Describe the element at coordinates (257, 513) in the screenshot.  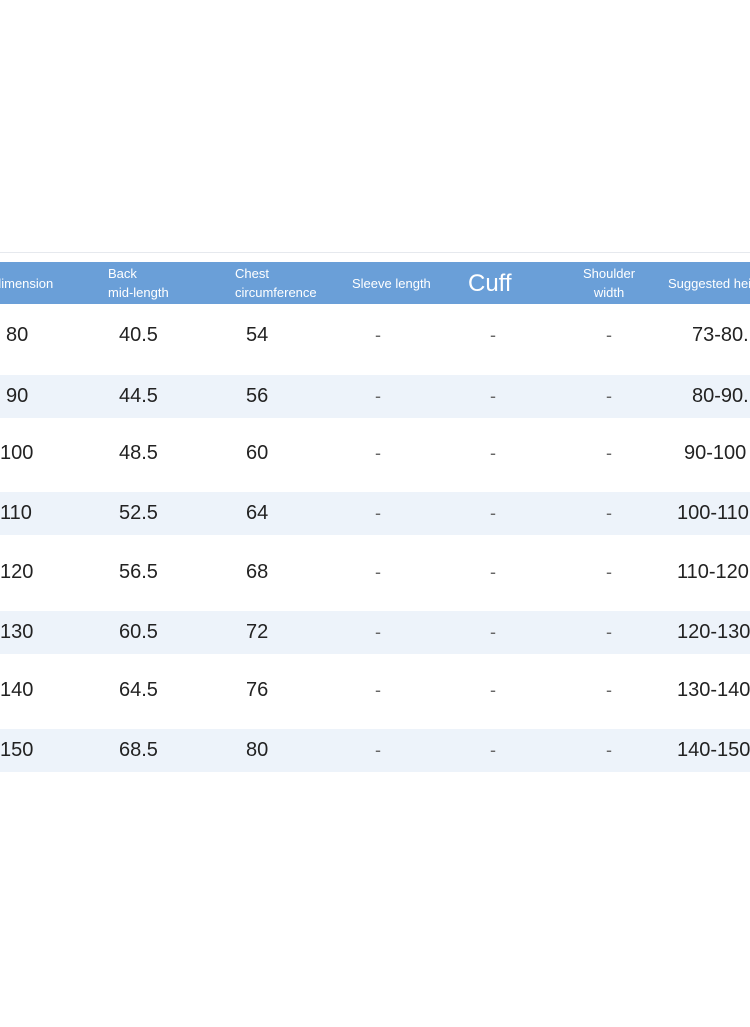
I see `cell-chest: 64` at that location.